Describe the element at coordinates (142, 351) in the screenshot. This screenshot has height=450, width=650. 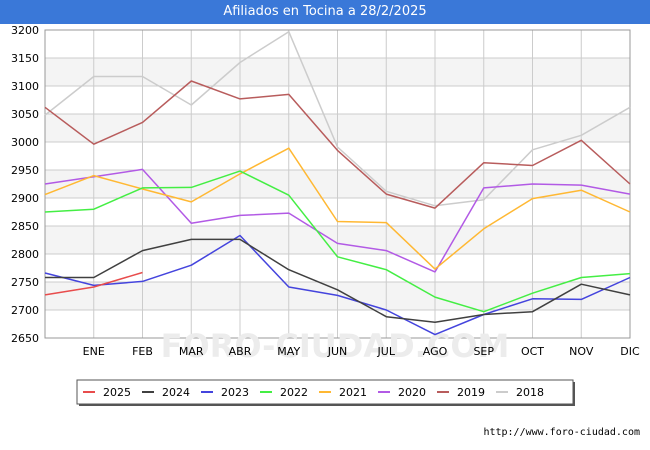
I see `x-tick-label: FEB` at that location.